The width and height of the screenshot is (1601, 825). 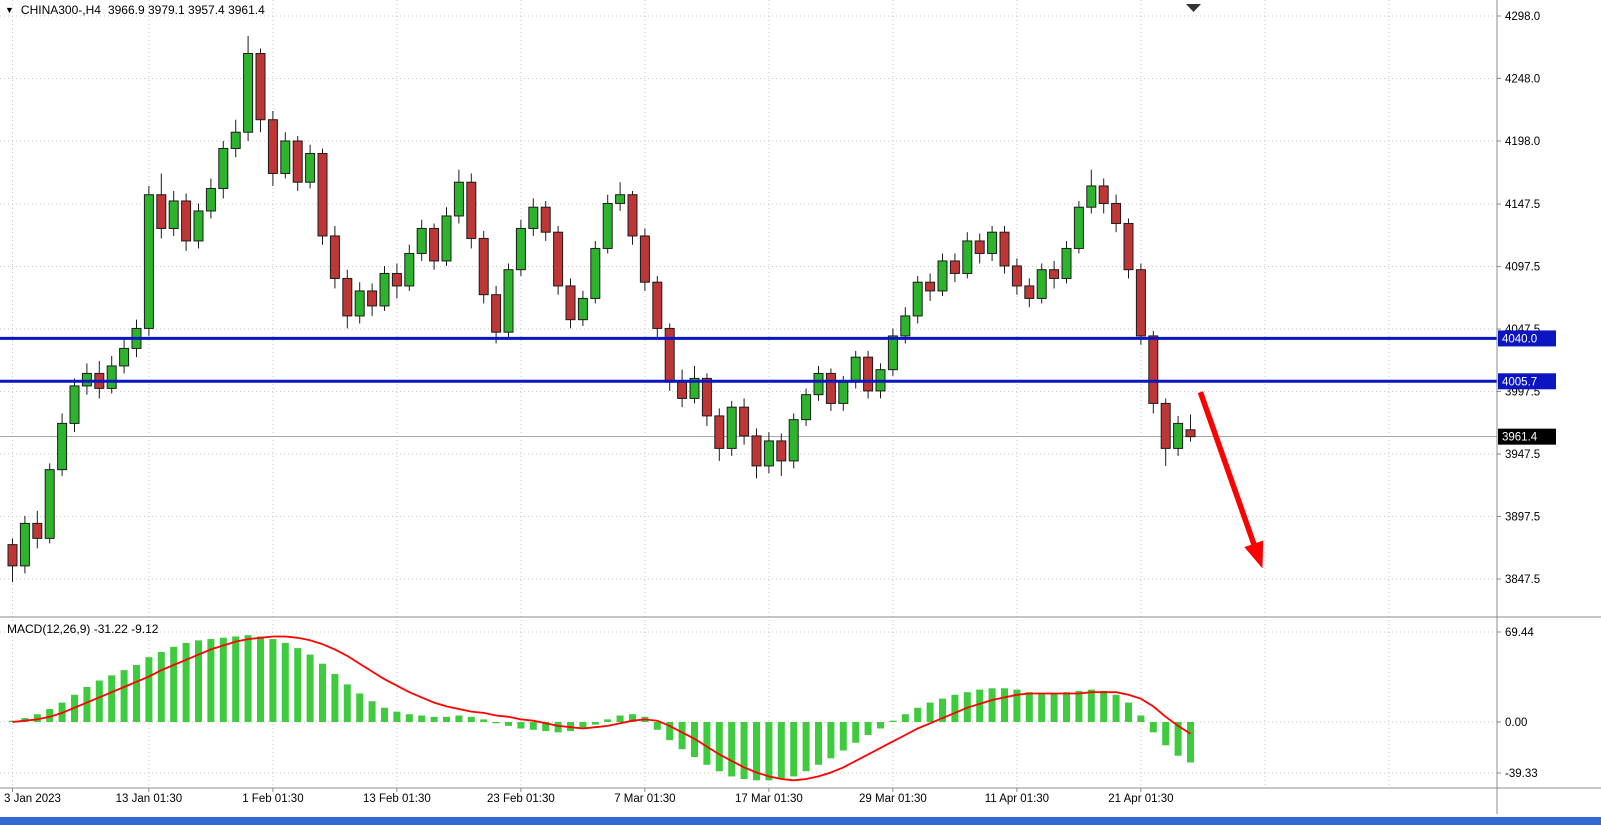 What do you see at coordinates (60, 10) in the screenshot?
I see `symbol-timeframe-label: CHINA300-,H4` at bounding box center [60, 10].